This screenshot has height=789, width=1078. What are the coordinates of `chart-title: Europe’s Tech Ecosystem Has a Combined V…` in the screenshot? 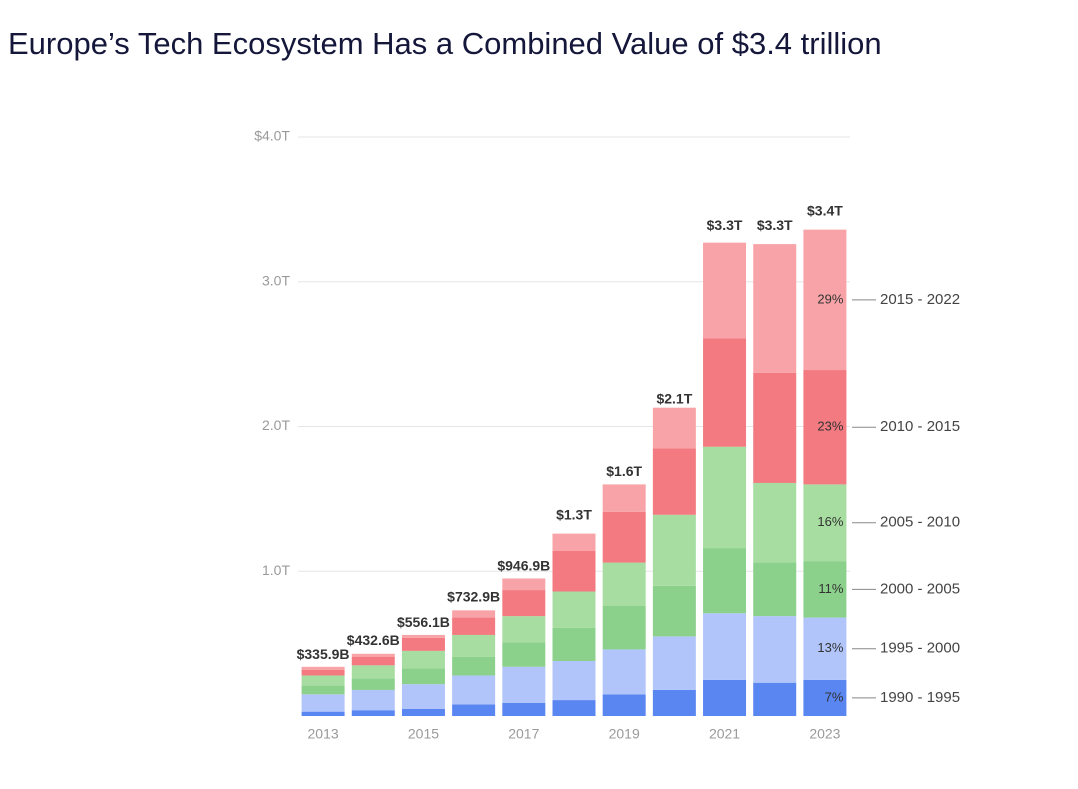 It's located at (445, 43).